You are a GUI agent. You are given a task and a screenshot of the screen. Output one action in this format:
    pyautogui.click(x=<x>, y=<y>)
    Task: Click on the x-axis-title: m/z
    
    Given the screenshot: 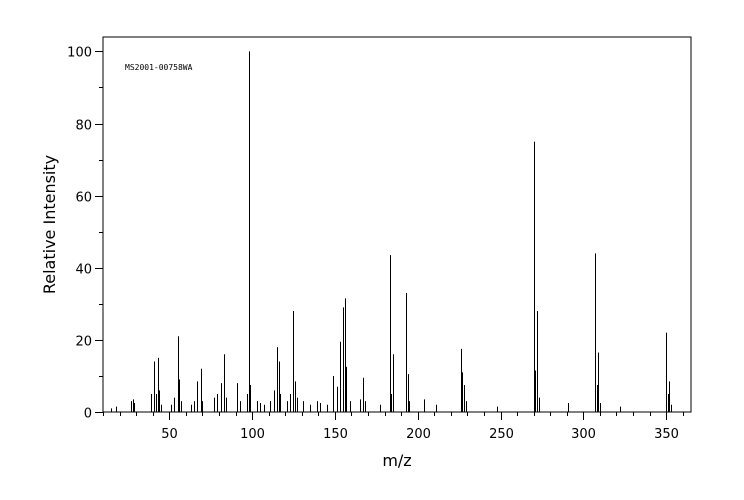 What is the action you would take?
    pyautogui.click(x=396, y=460)
    